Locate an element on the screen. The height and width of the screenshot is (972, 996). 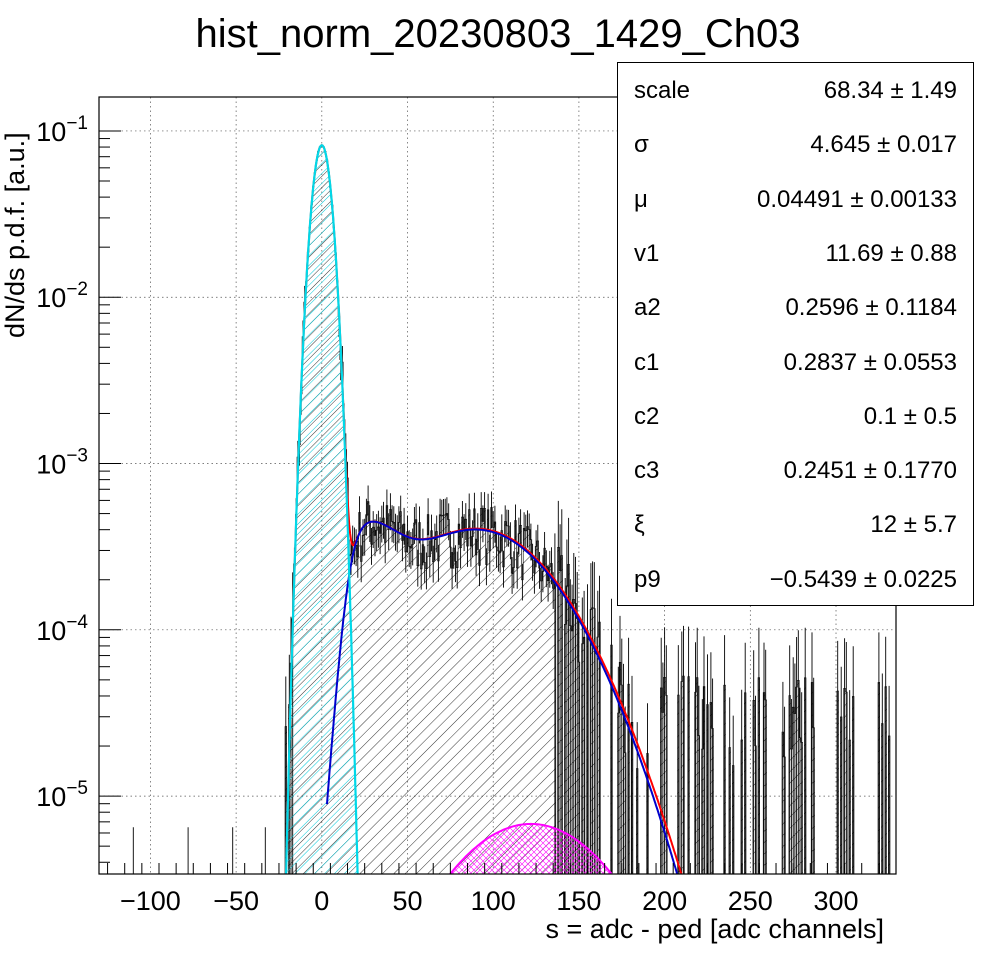
stats-row: c2 0.1 ± 0.5 is located at coordinates (795, 416).